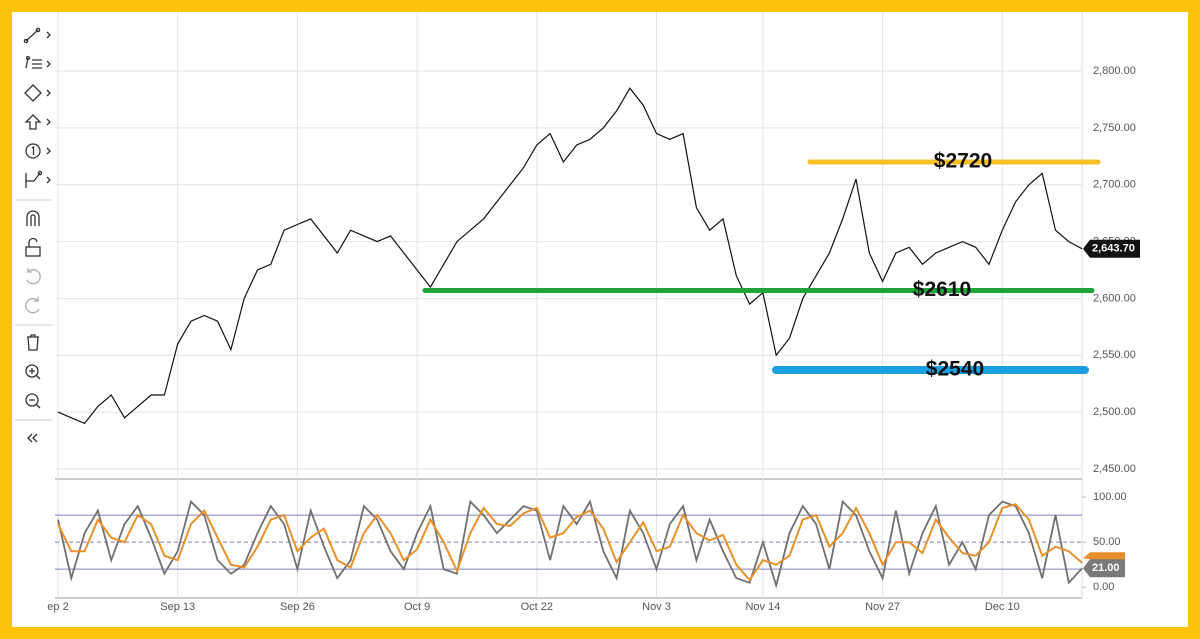 The image size is (1200, 639). I want to click on price-tag-label: 2,643.70, so click(1113, 249).